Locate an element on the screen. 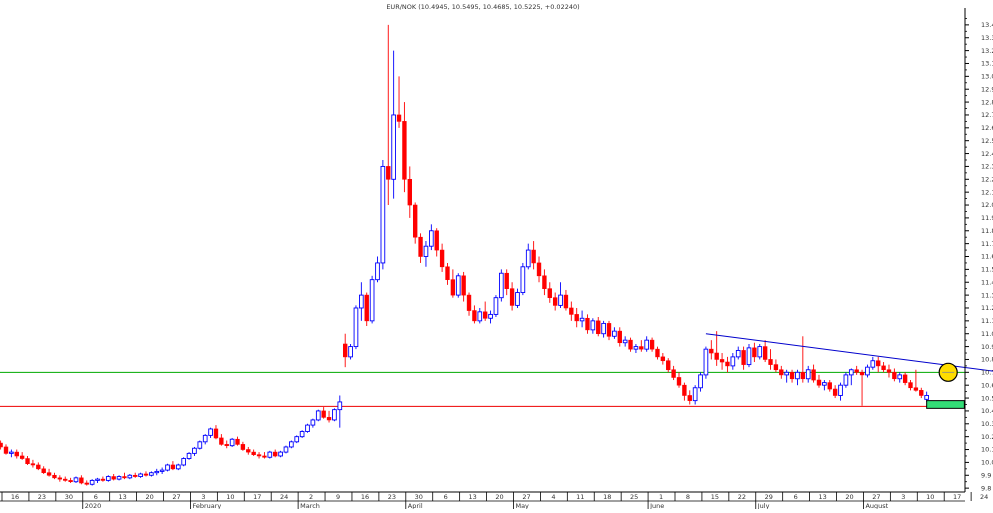 Image resolution: width=993 pixels, height=513 pixels. x-tick-label: 27 is located at coordinates (176, 497).